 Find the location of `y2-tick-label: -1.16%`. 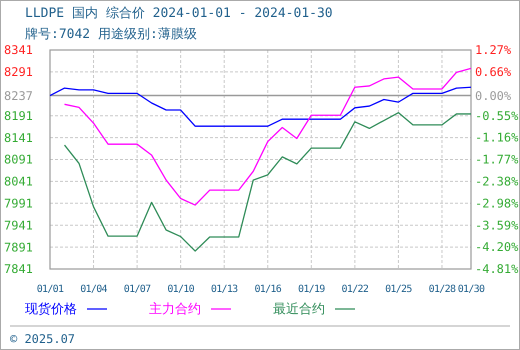

y2-tick-label: -1.16% is located at coordinates (497, 137).